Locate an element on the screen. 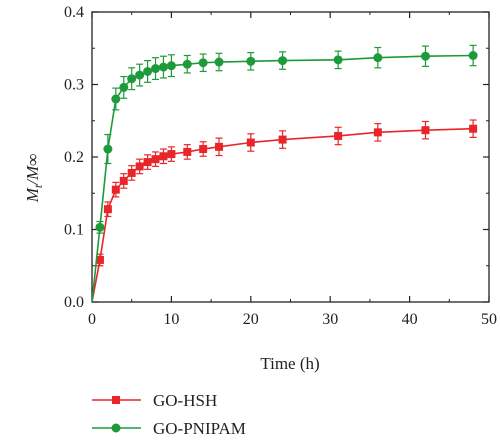 The height and width of the screenshot is (447, 500). legend-label-go-pnipam: GO-PNIPAM is located at coordinates (199, 428).